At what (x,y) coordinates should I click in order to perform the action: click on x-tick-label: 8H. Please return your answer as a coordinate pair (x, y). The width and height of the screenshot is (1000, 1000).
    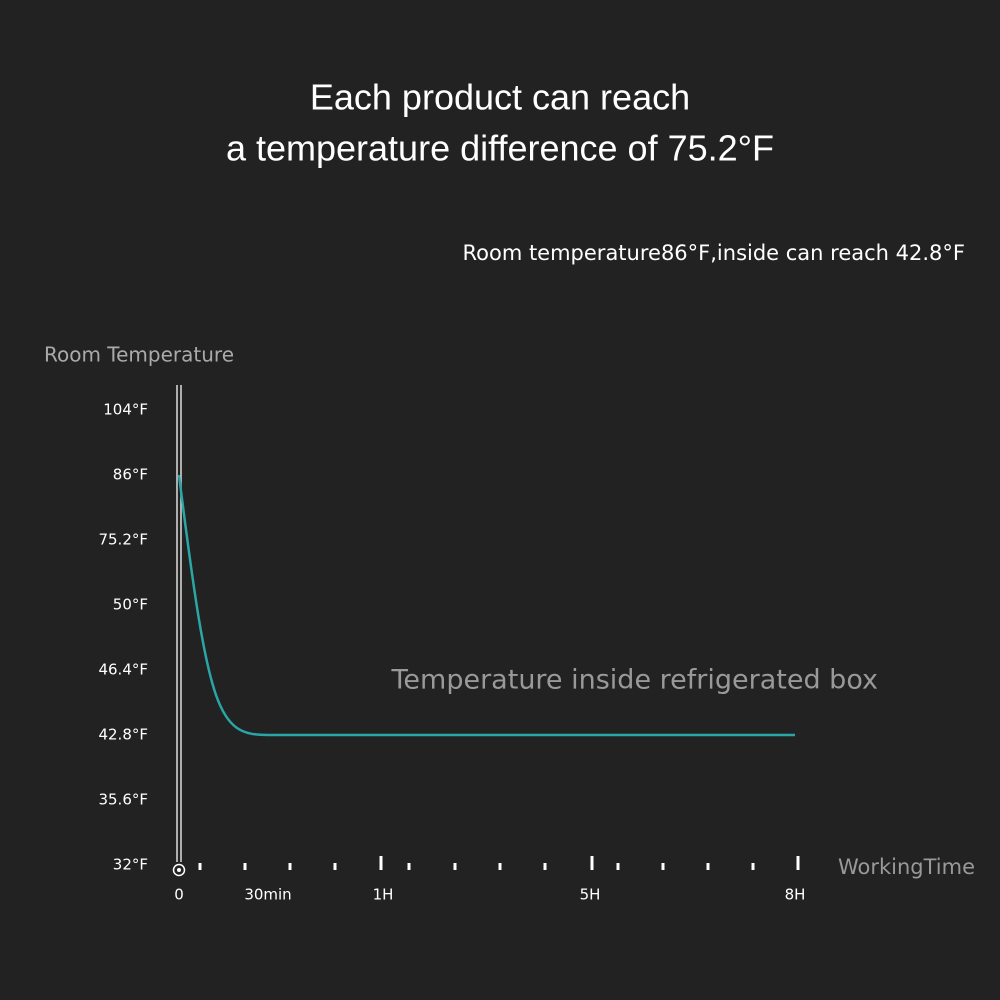
    Looking at the image, I should click on (795, 895).